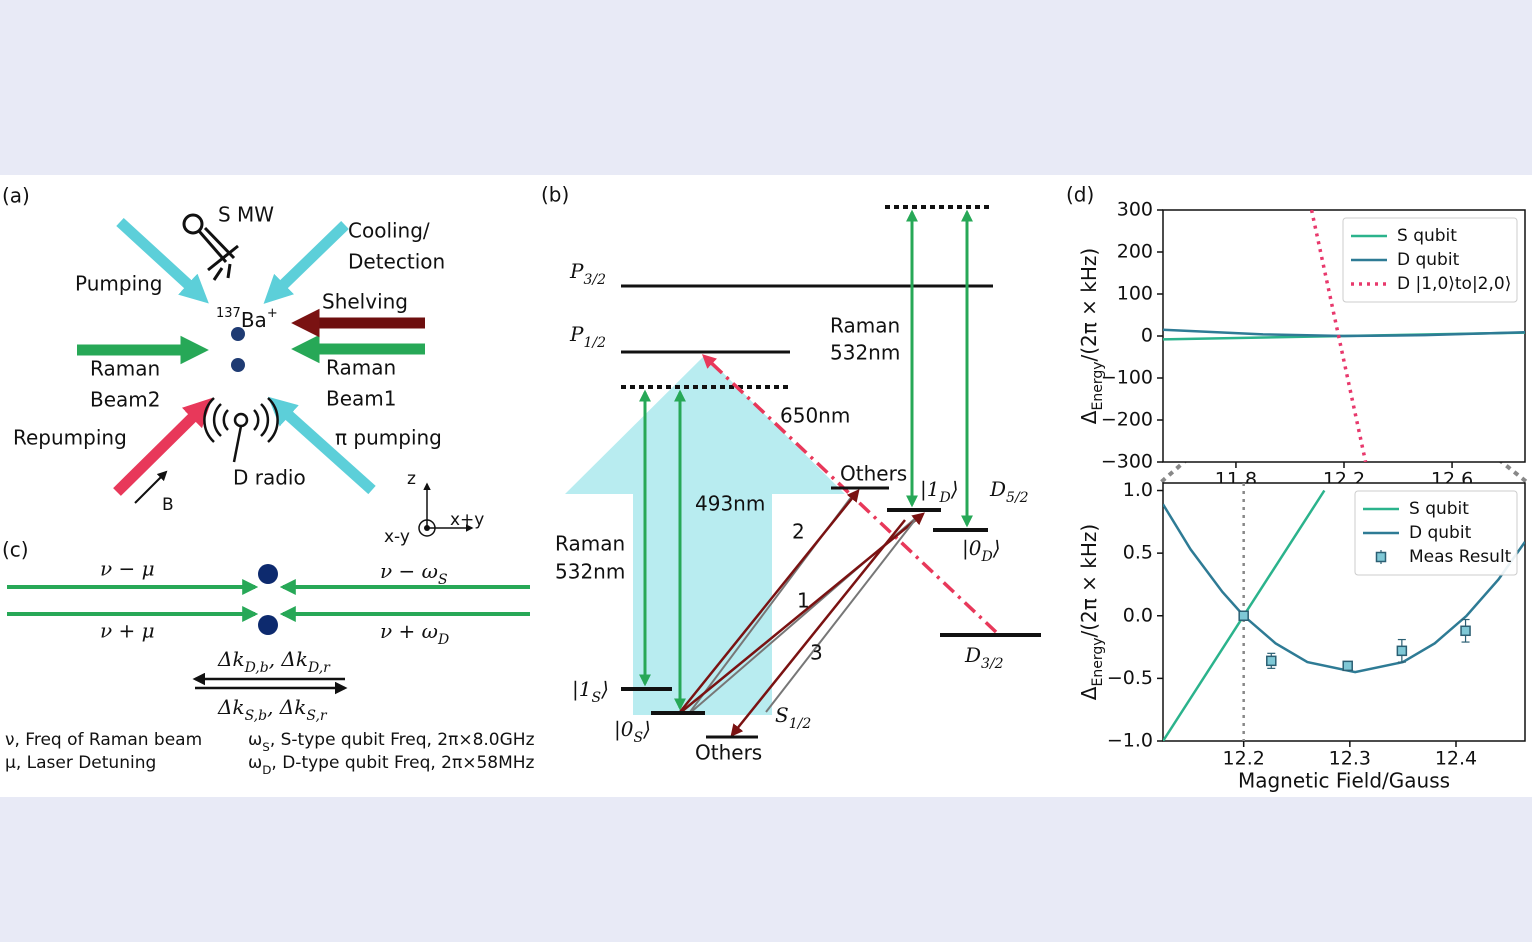 The height and width of the screenshot is (942, 1532). Describe the element at coordinates (1127, 462) in the screenshot. I see `y-tick-label: −300` at that location.